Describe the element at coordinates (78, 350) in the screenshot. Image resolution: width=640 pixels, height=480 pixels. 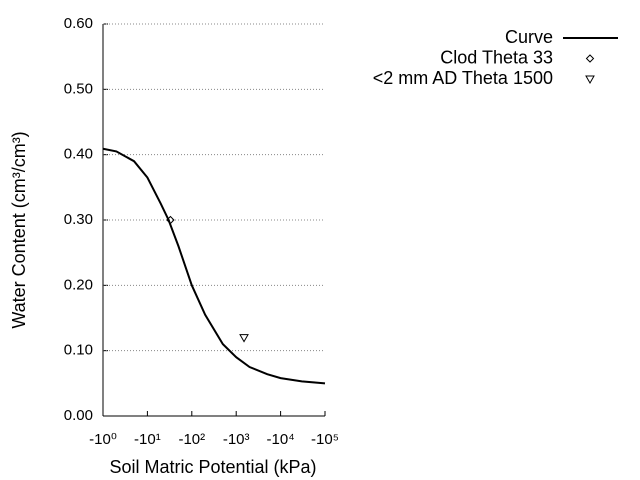
I see `y-tick-label: 0.10` at that location.